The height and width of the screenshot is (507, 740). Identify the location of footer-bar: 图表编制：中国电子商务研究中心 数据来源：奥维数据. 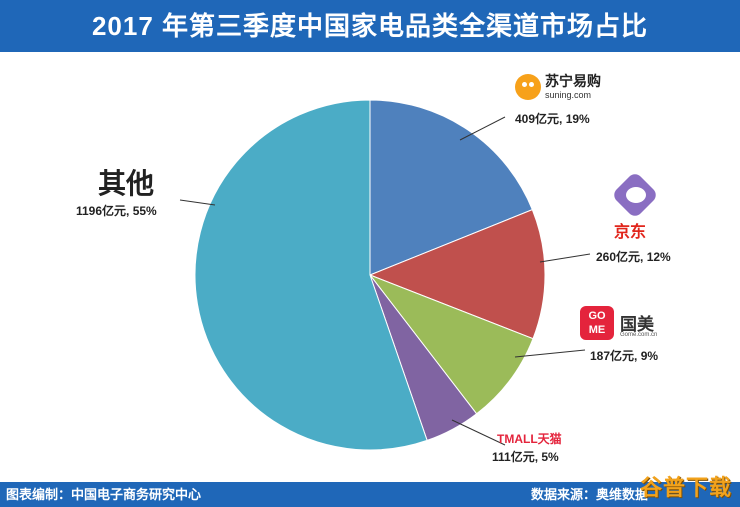
(370, 494).